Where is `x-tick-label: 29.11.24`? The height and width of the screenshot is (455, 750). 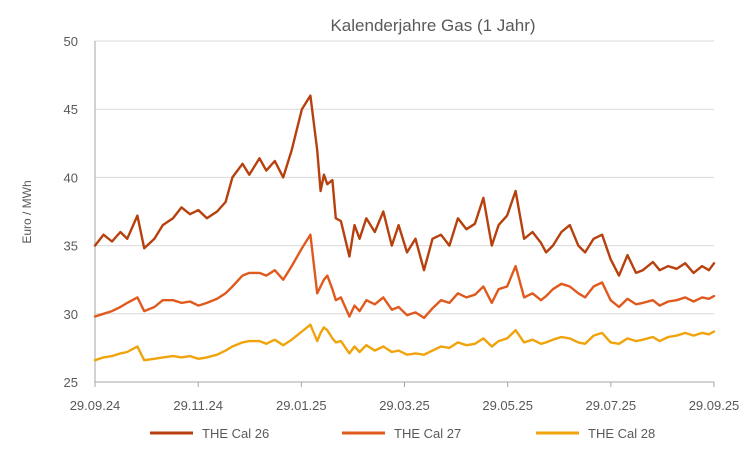 x-tick-label: 29.11.24 is located at coordinates (198, 405).